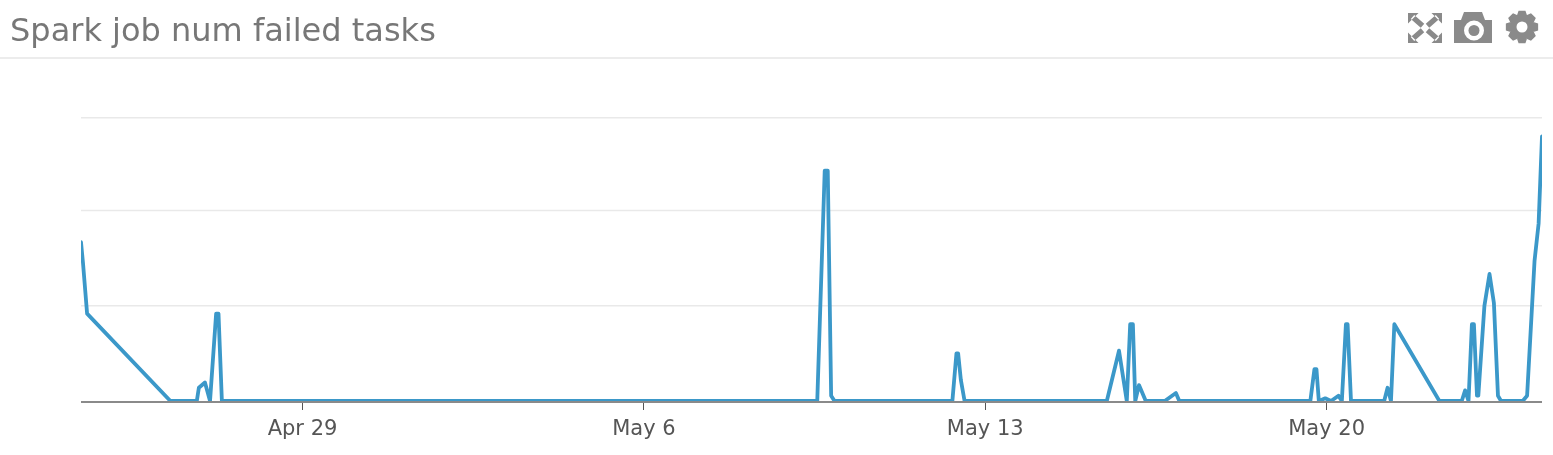  I want to click on x-tick-label: Apr 29, so click(302, 427).